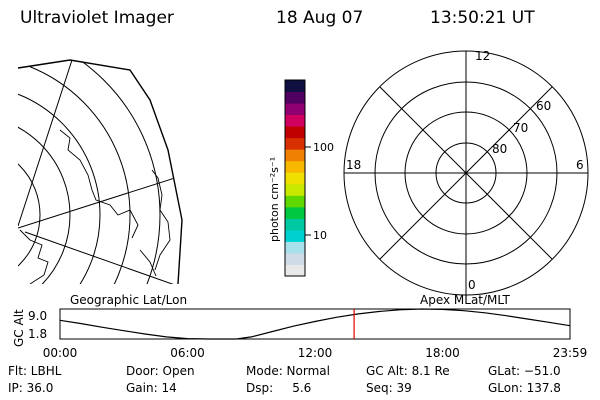 The width and height of the screenshot is (600, 400). What do you see at coordinates (160, 371) in the screenshot?
I see `door-field: Door: Open` at bounding box center [160, 371].